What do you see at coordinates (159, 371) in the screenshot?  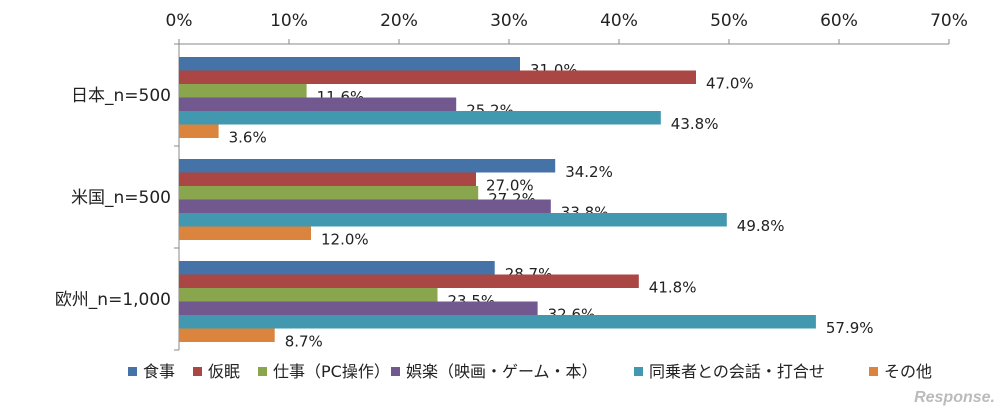 I see `legend-label: 食事` at bounding box center [159, 371].